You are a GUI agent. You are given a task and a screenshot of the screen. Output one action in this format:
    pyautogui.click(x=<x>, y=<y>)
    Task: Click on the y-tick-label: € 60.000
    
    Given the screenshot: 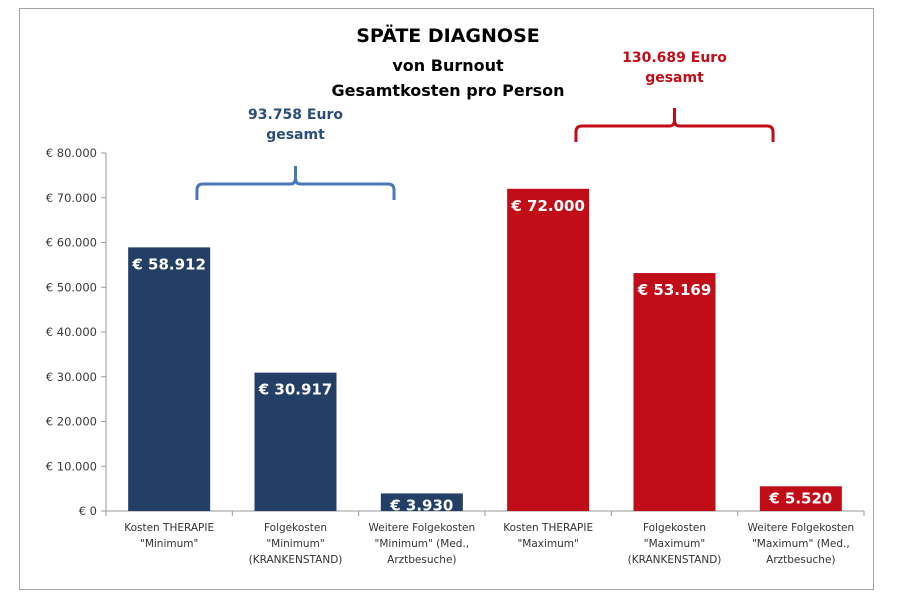 What is the action you would take?
    pyautogui.click(x=71, y=243)
    